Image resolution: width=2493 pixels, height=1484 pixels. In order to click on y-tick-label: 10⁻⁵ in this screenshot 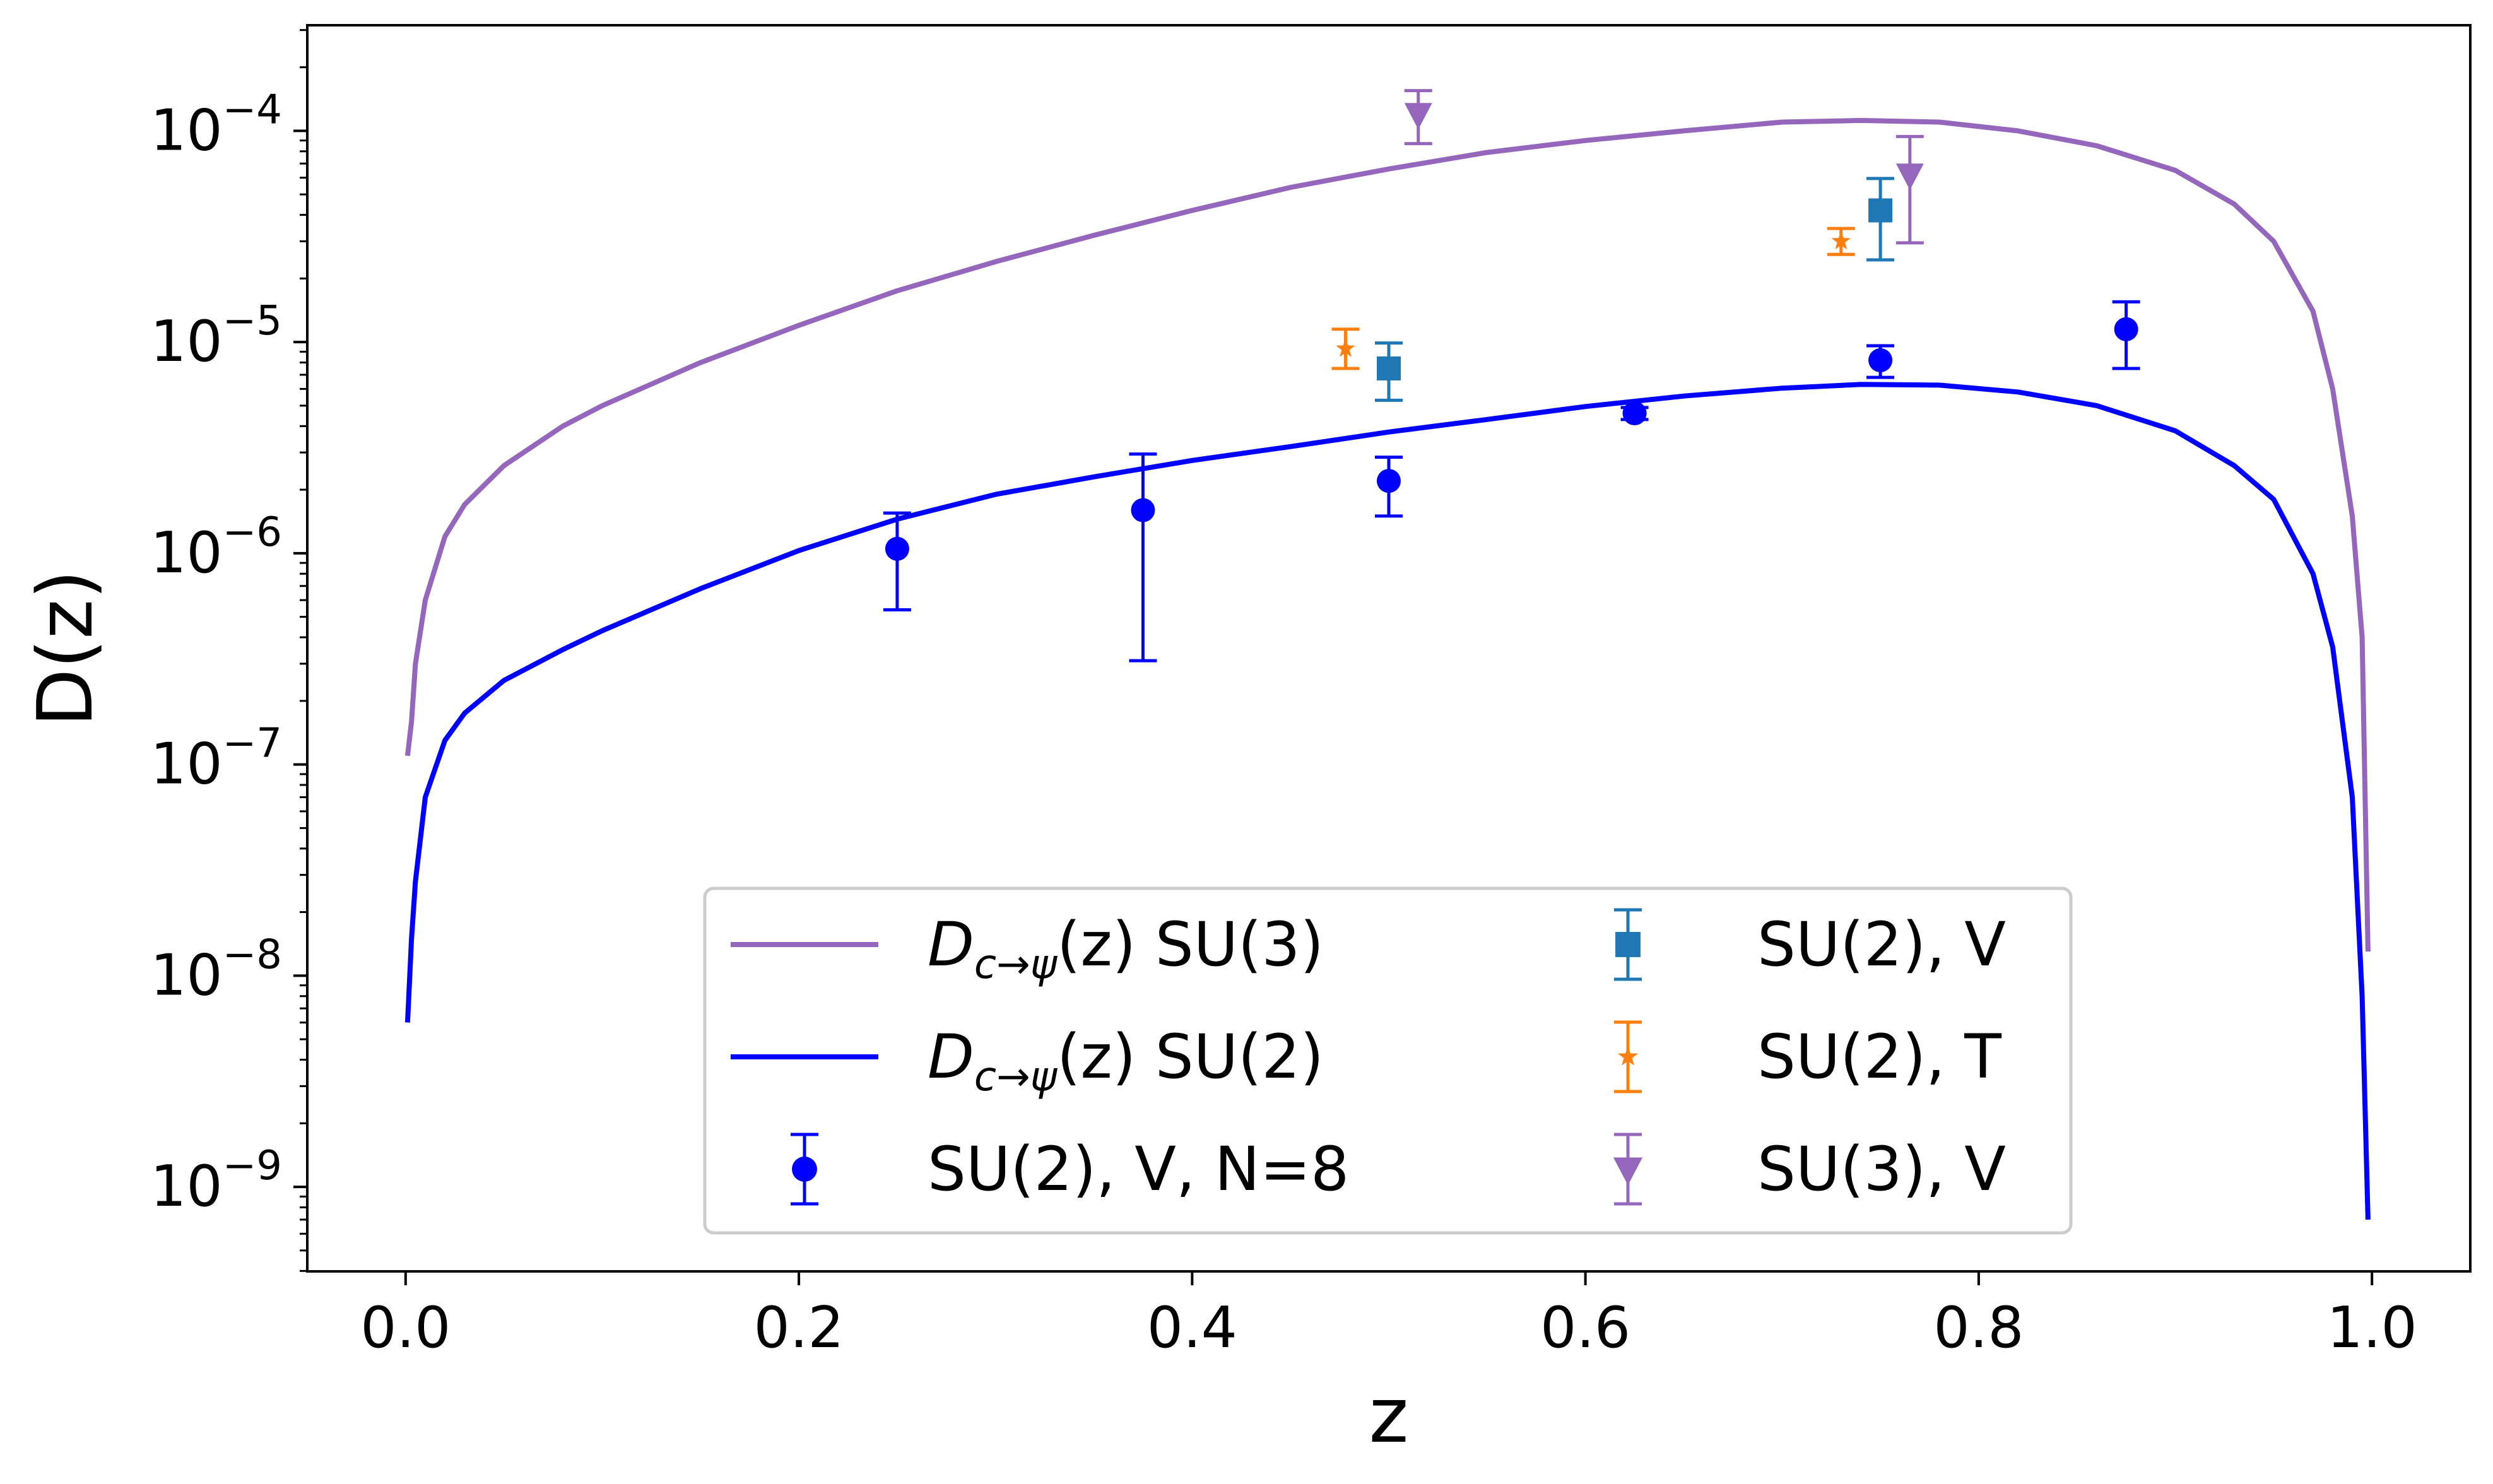, I will do `click(216, 336)`.